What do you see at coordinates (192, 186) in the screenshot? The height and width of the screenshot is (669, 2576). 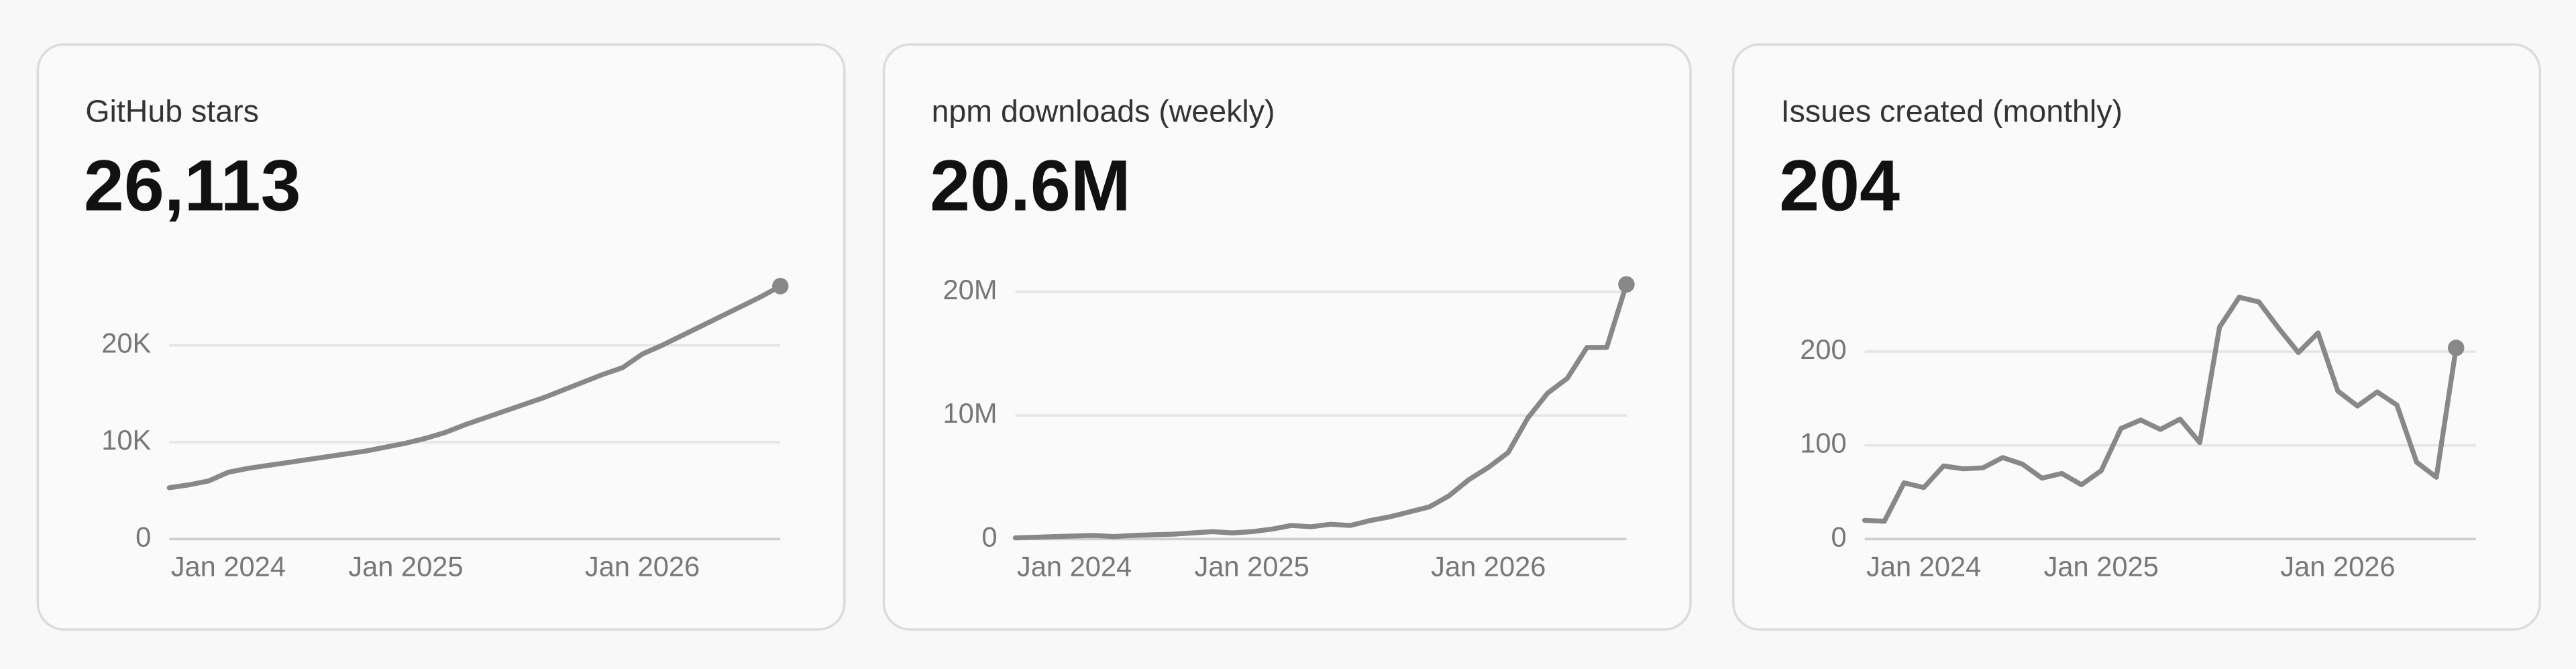 I see `headline: 26,113` at bounding box center [192, 186].